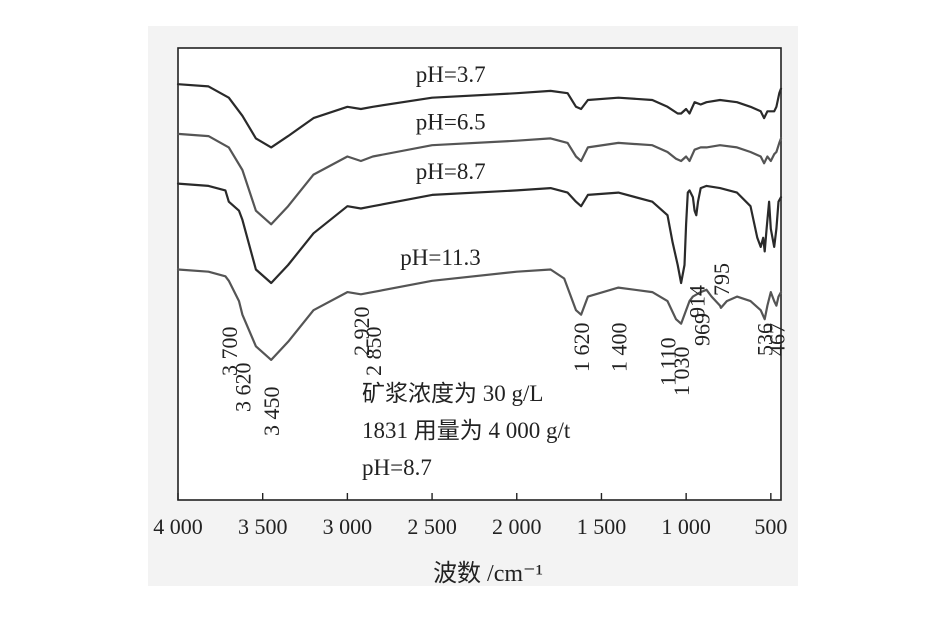 Image resolution: width=945 pixels, height=638 pixels. Describe the element at coordinates (517, 526) in the screenshot. I see `x-tick-label: 2 000` at that location.